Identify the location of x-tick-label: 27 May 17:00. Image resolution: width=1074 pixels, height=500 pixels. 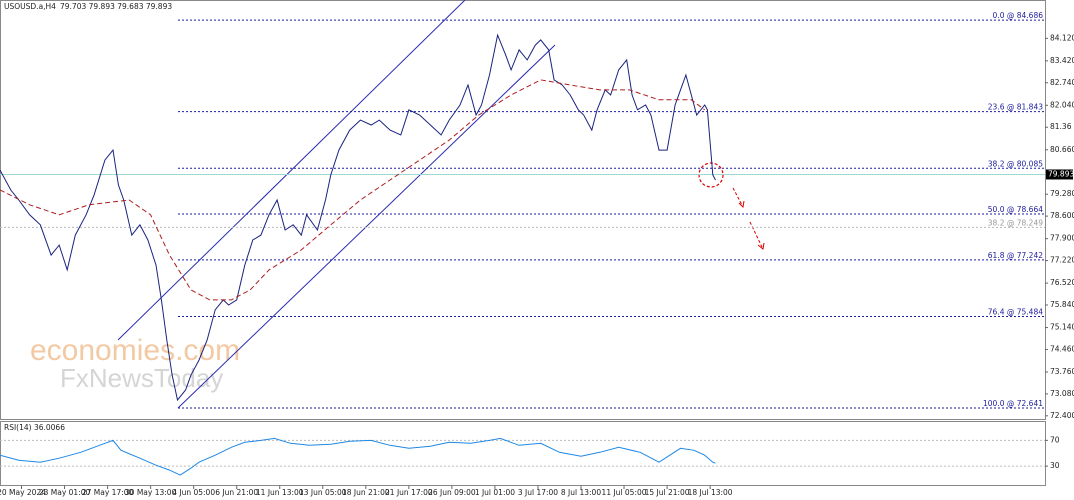
(108, 492).